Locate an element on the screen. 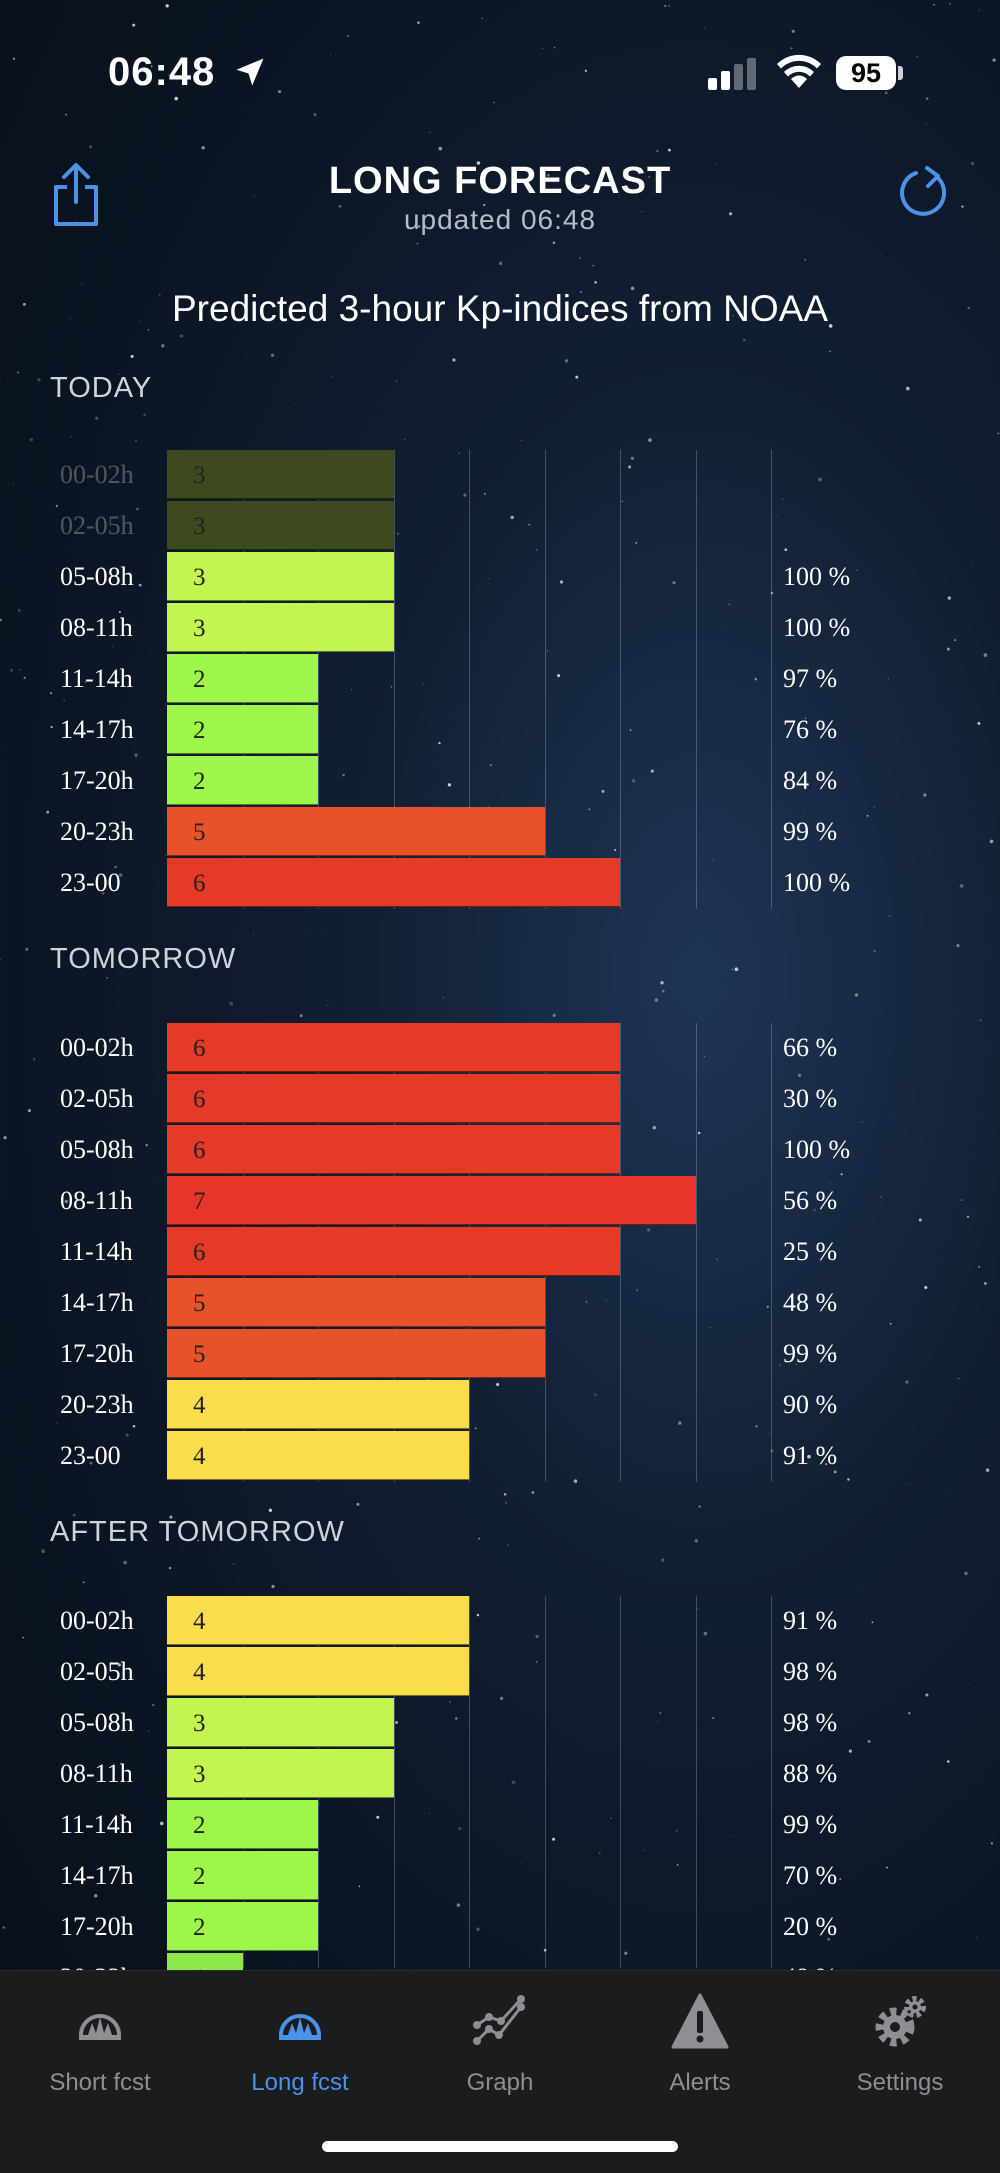 The height and width of the screenshot is (2173, 1000). section-header: AFTER TOMORROW is located at coordinates (197, 1532).